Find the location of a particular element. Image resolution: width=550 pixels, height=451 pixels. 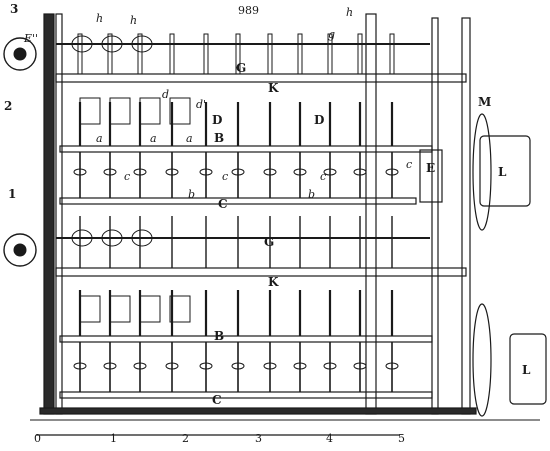

rail-k-upper is located at coordinates (261, 78).